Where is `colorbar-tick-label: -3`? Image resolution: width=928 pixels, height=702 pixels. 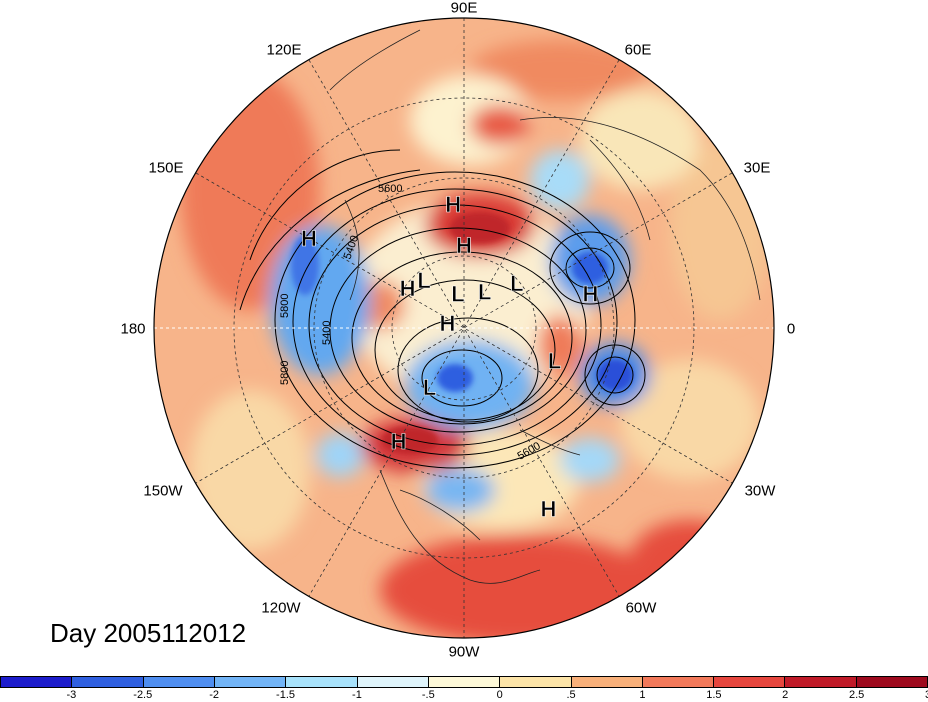 colorbar-tick-label: -3 is located at coordinates (71, 695).